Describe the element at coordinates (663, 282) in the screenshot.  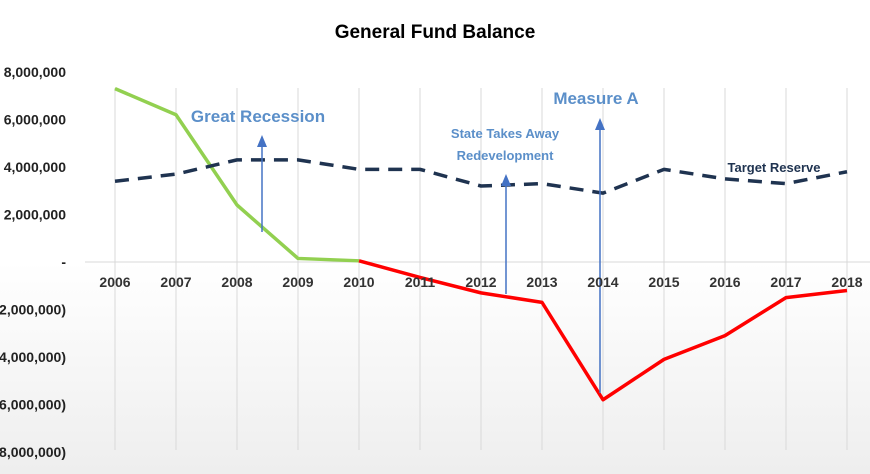
I see `x-tick-label-2015: 2015` at that location.